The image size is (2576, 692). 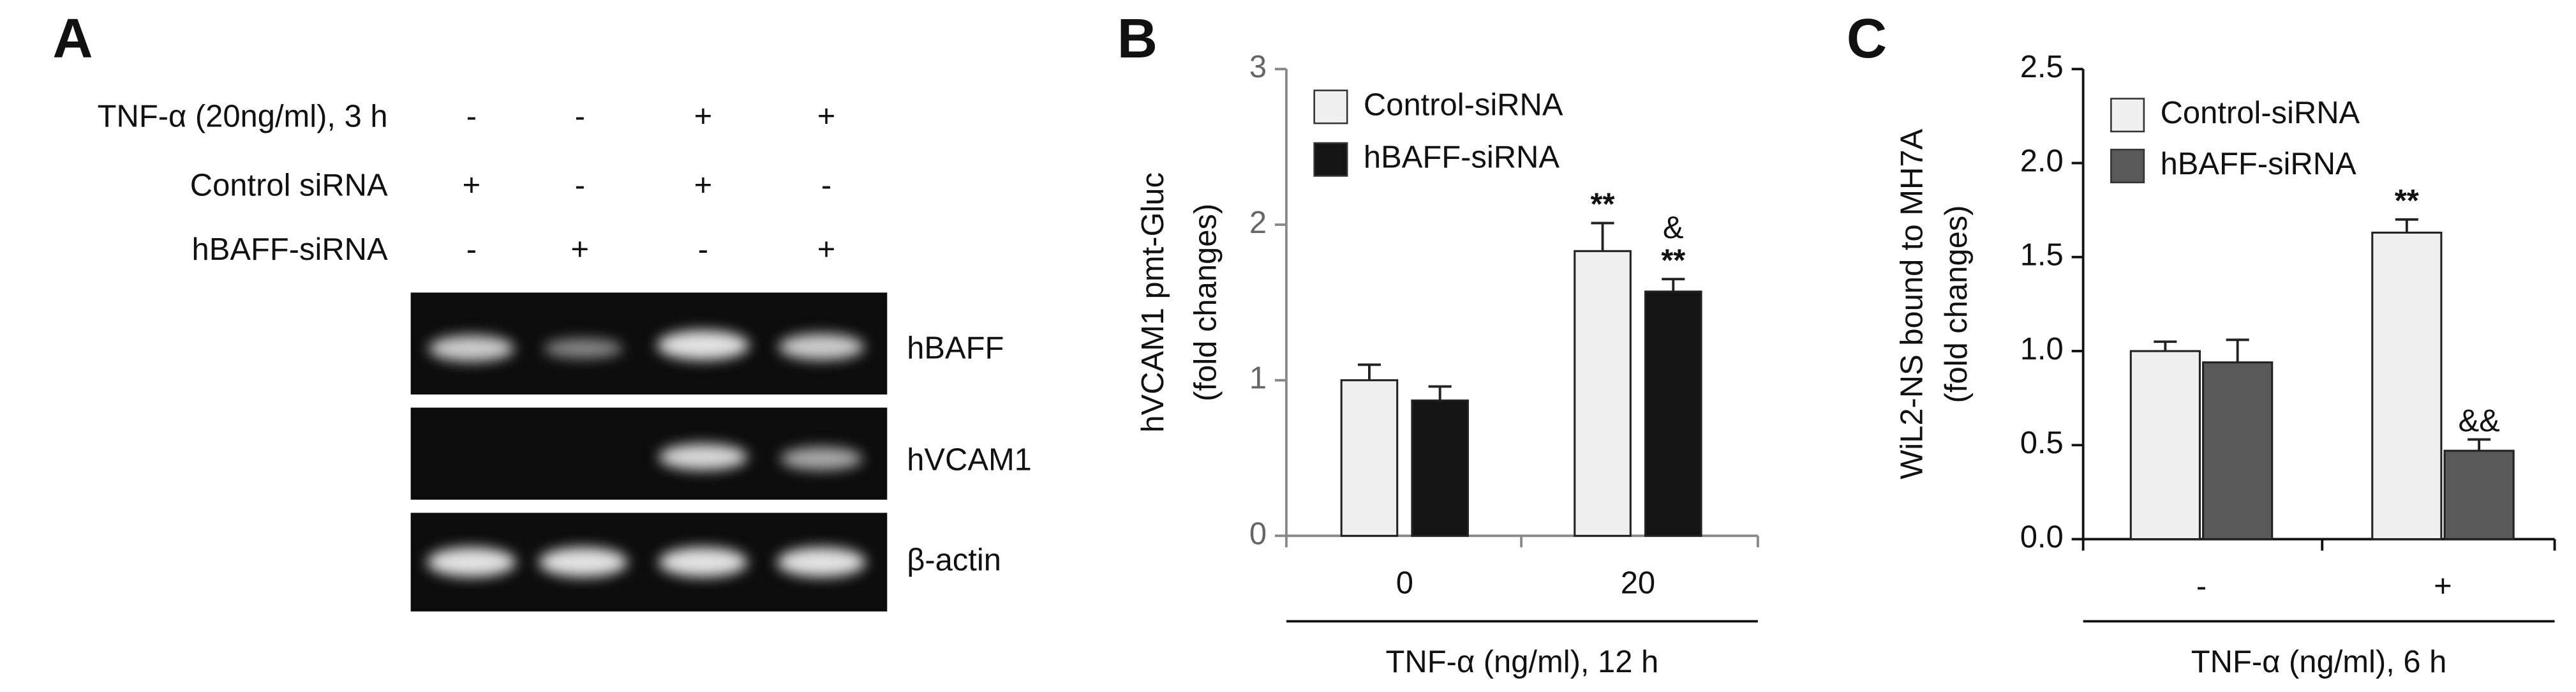 I want to click on y-tick-label: 2, so click(x=1258, y=223).